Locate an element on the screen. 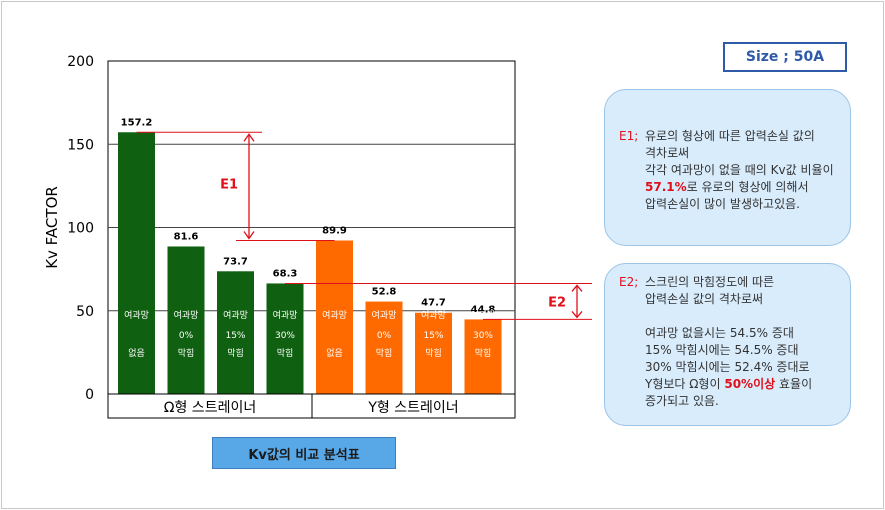 The width and height of the screenshot is (885, 510). bar-inner-label-3-2: 15% is located at coordinates (235, 336).